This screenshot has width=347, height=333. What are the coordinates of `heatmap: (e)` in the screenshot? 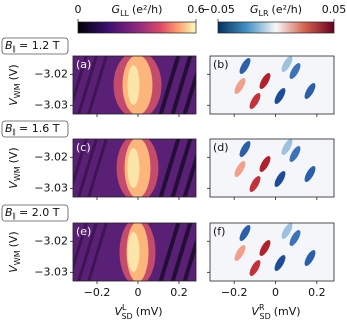 It's located at (134, 252).